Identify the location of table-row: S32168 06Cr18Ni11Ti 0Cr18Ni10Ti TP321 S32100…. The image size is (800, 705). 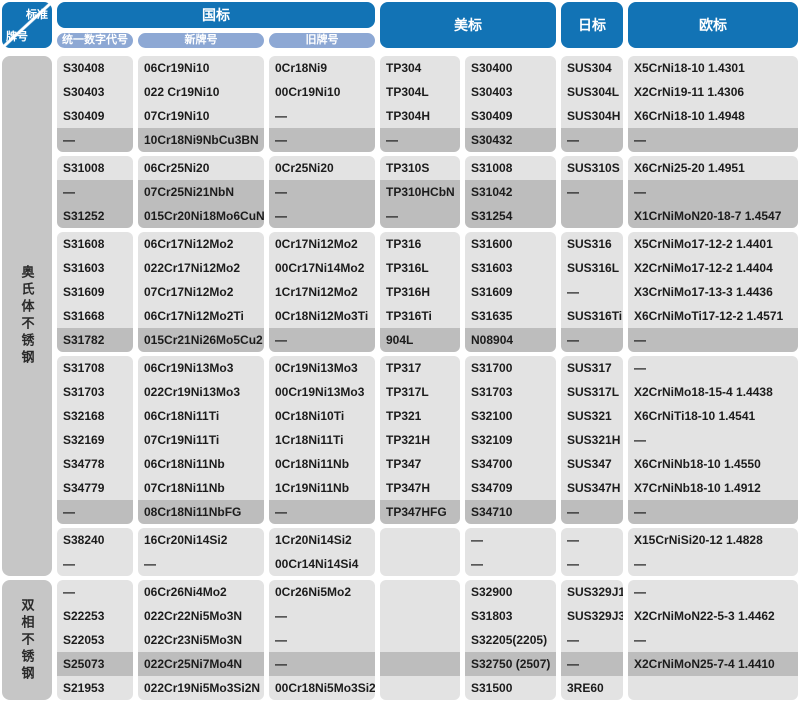
(427, 416).